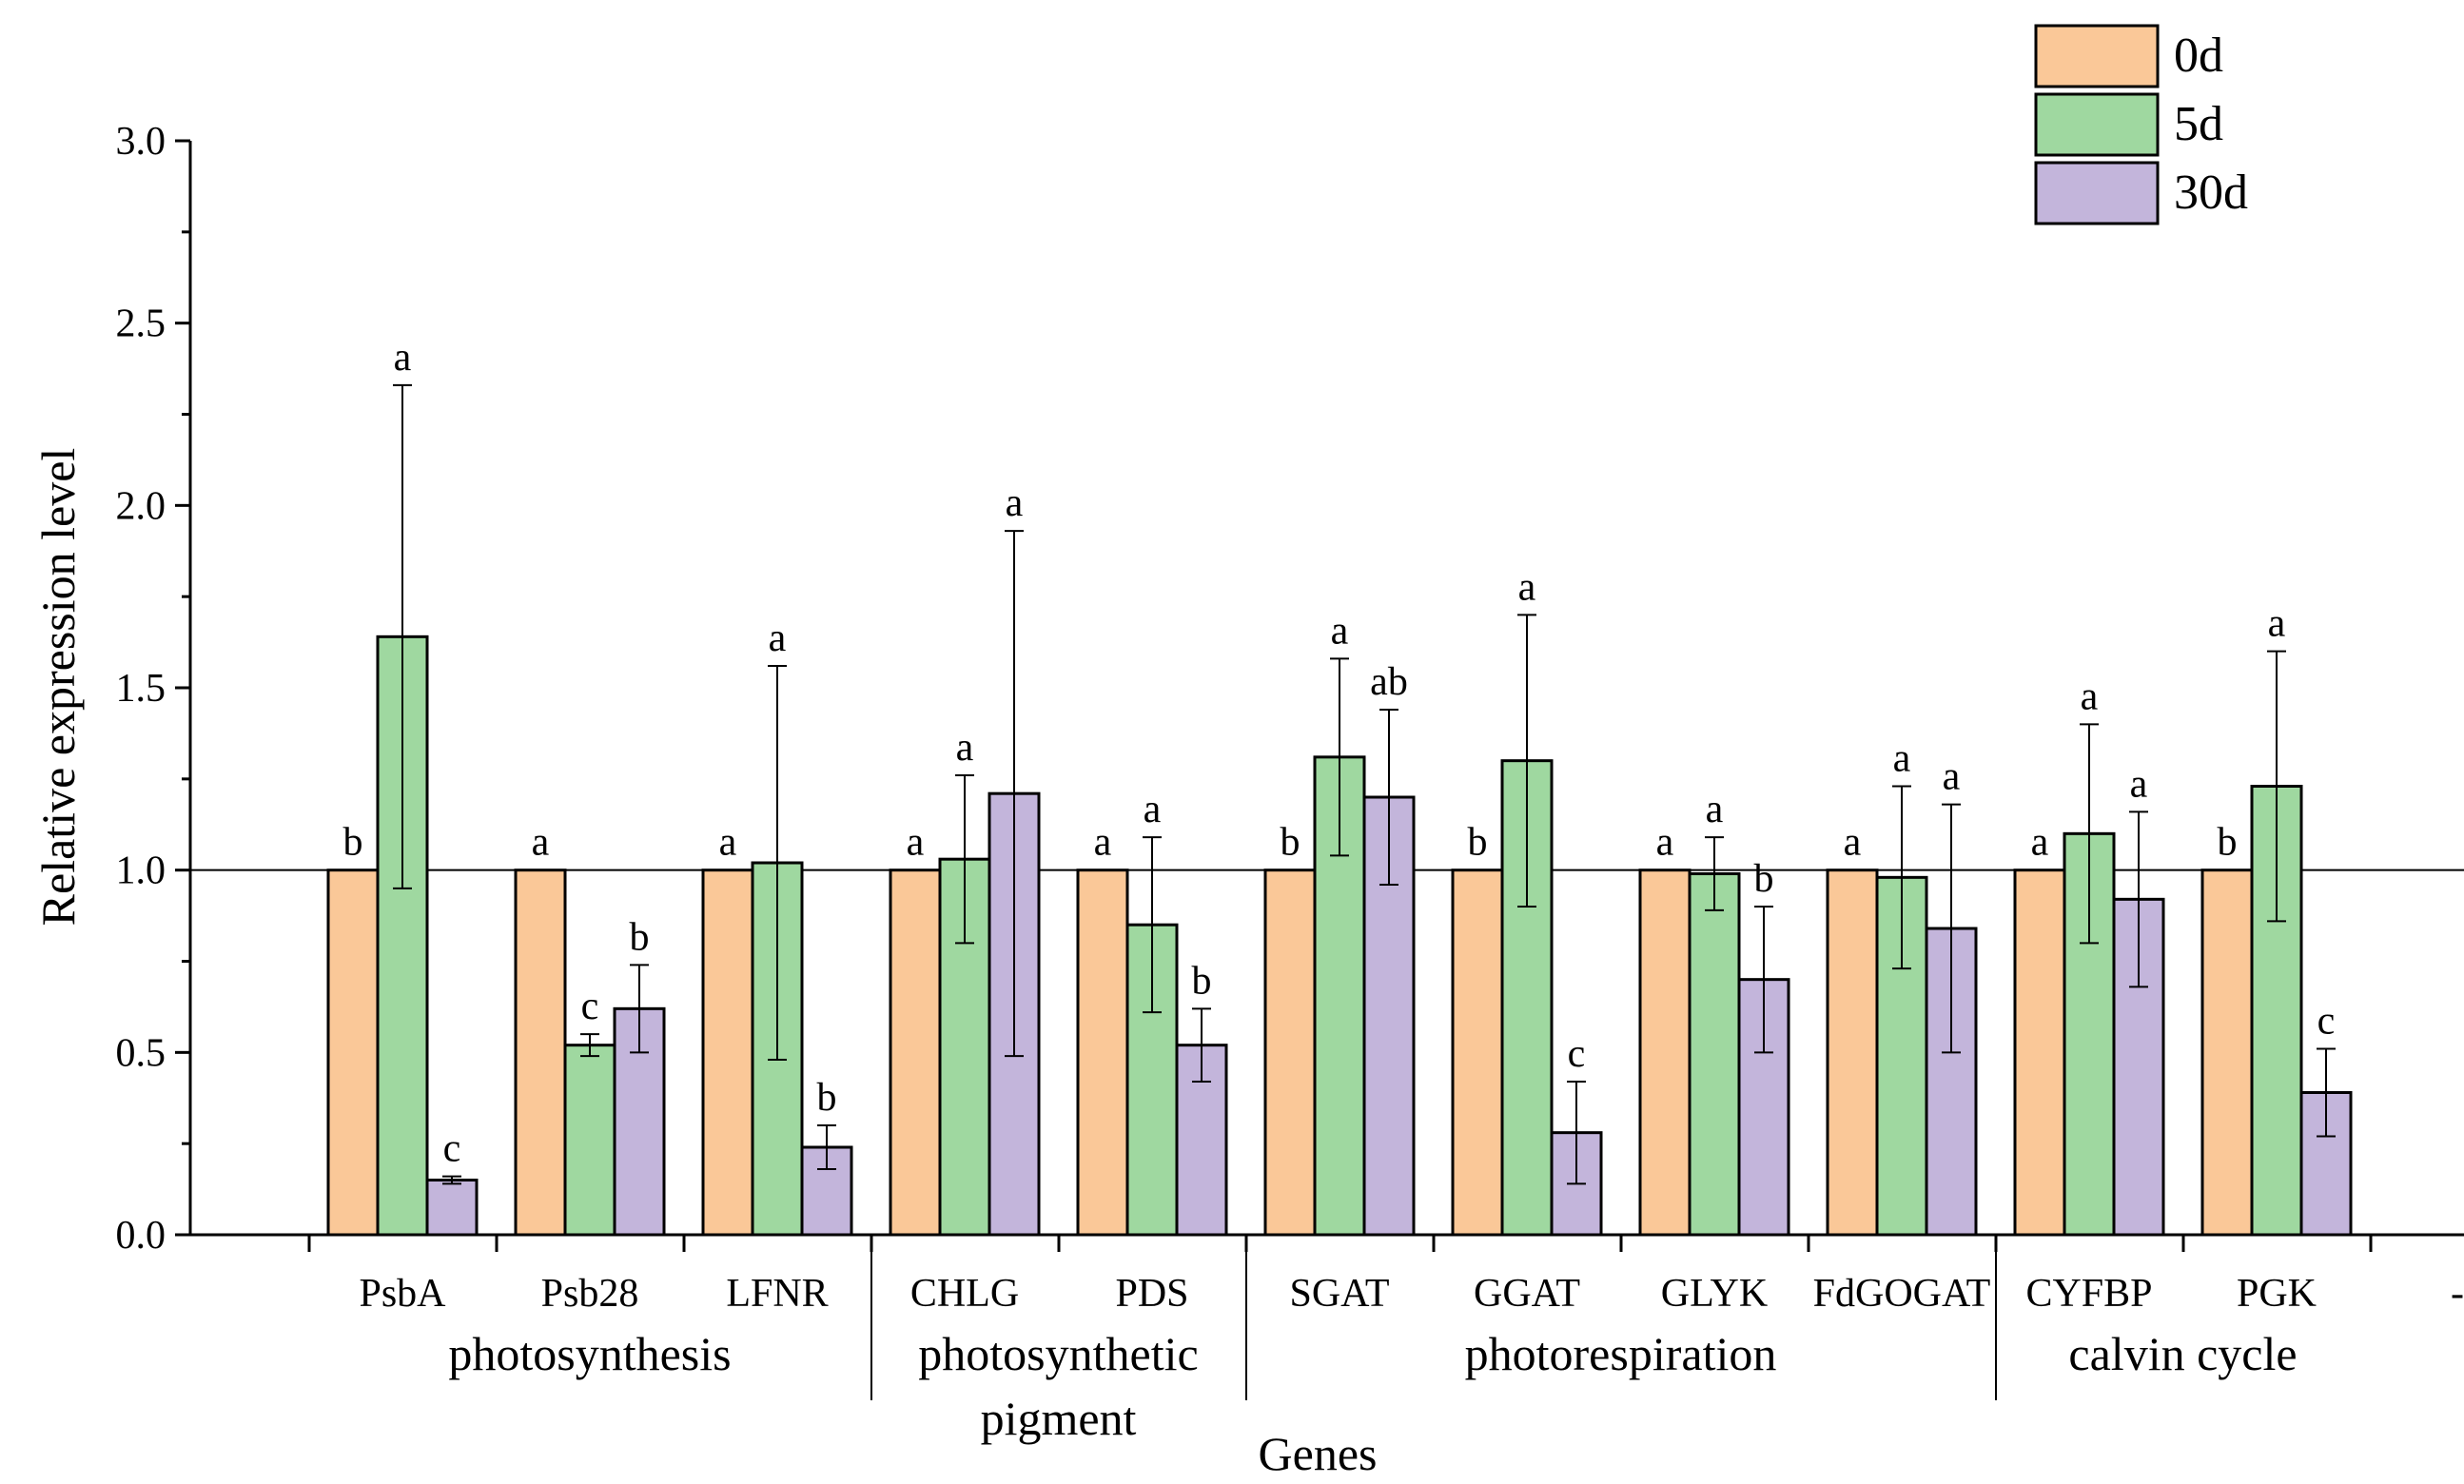  I want to click on y-tick-label: 2.0, so click(141, 506).